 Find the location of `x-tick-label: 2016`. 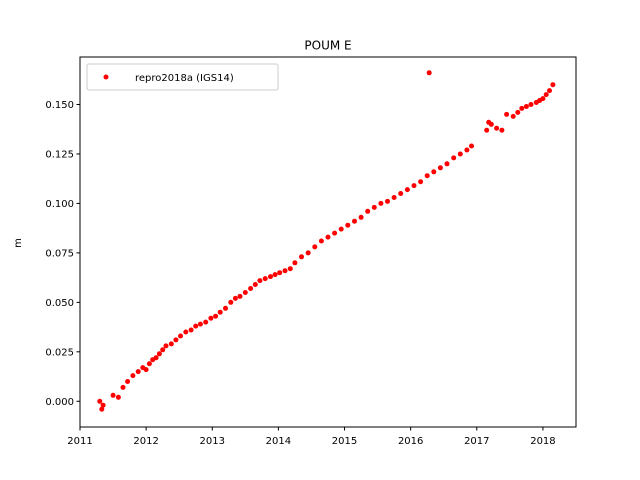

x-tick-label: 2016 is located at coordinates (410, 441).